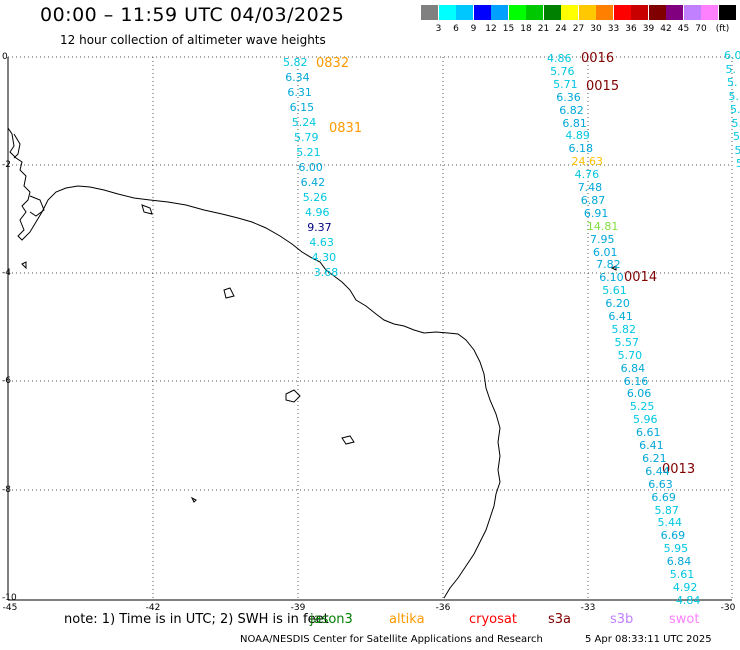  Describe the element at coordinates (308, 152) in the screenshot. I see `swh-label-west-track: 5.21` at that location.